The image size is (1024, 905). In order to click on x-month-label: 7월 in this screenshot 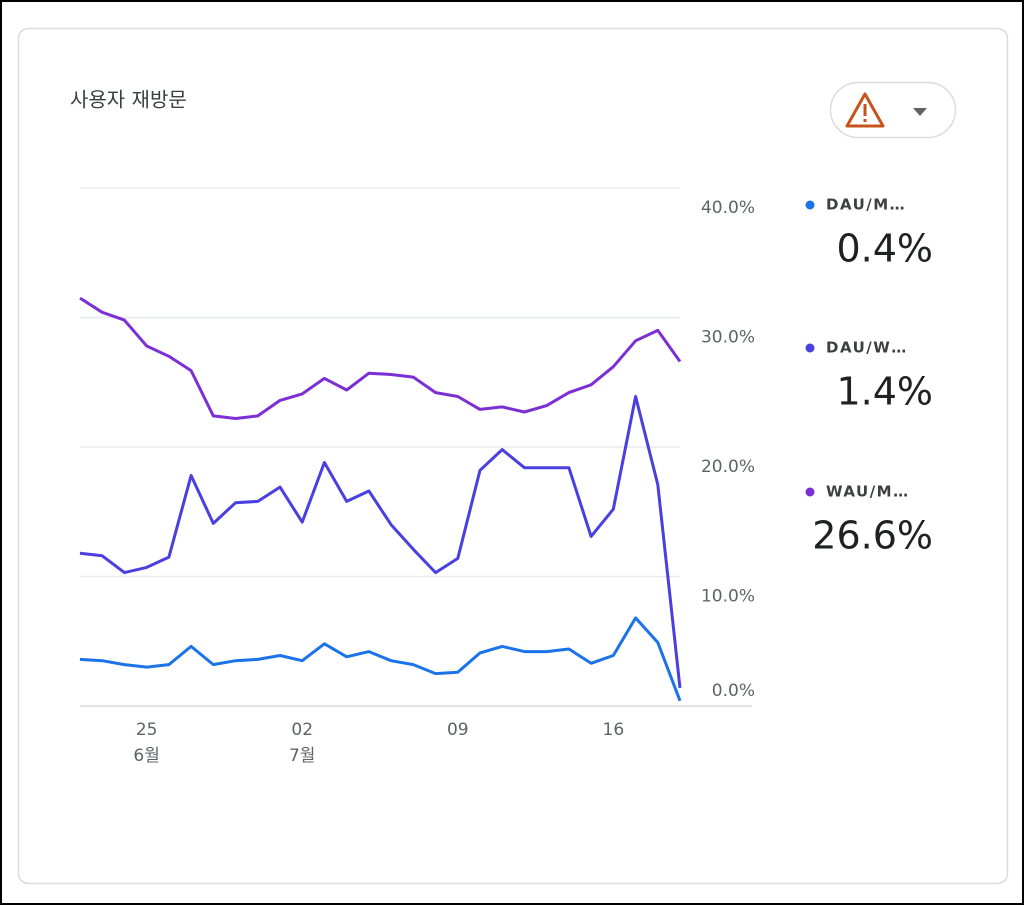, I will do `click(302, 756)`.